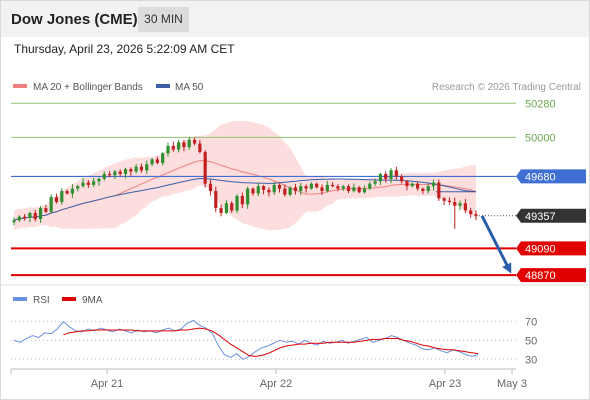 The image size is (590, 400). What do you see at coordinates (496, 244) in the screenshot?
I see `forecast-arrow` at bounding box center [496, 244].